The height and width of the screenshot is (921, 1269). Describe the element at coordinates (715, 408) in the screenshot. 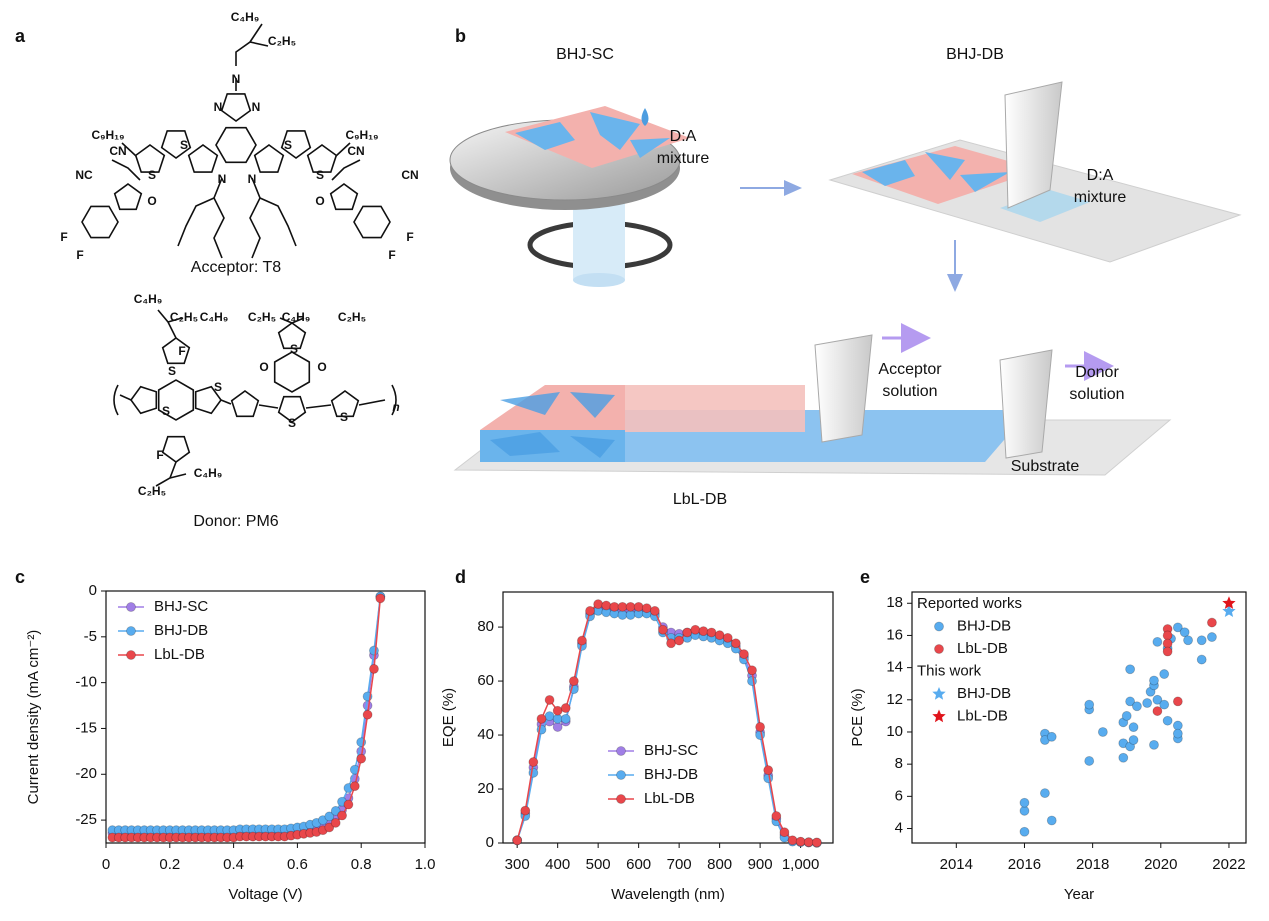

I see `acceptor-layer` at that location.